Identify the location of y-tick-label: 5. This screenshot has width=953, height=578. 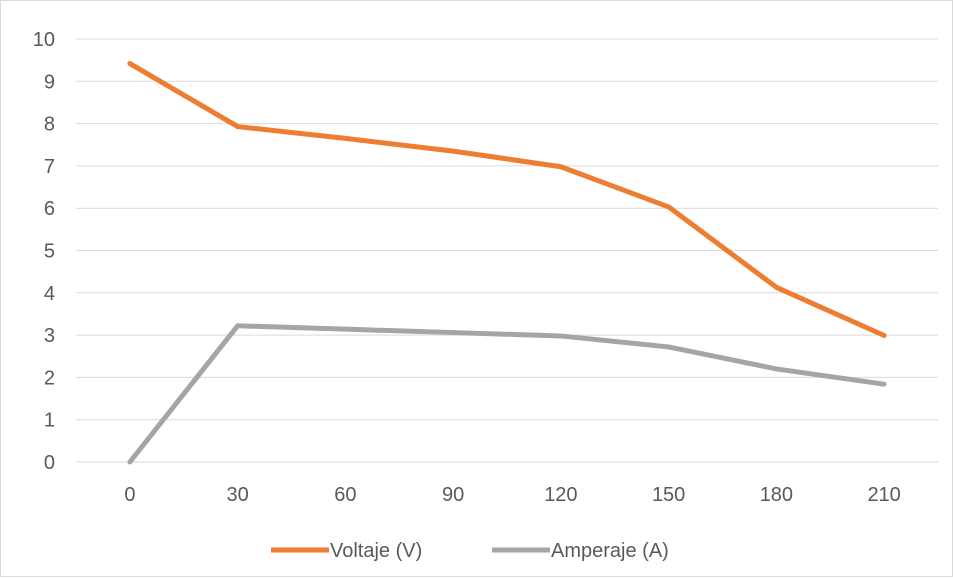
(49, 252).